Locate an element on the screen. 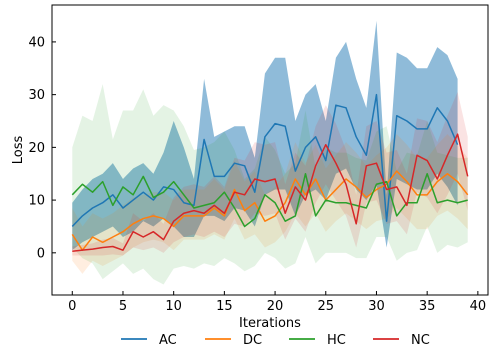  x-axis-label: Iterations is located at coordinates (270, 323).